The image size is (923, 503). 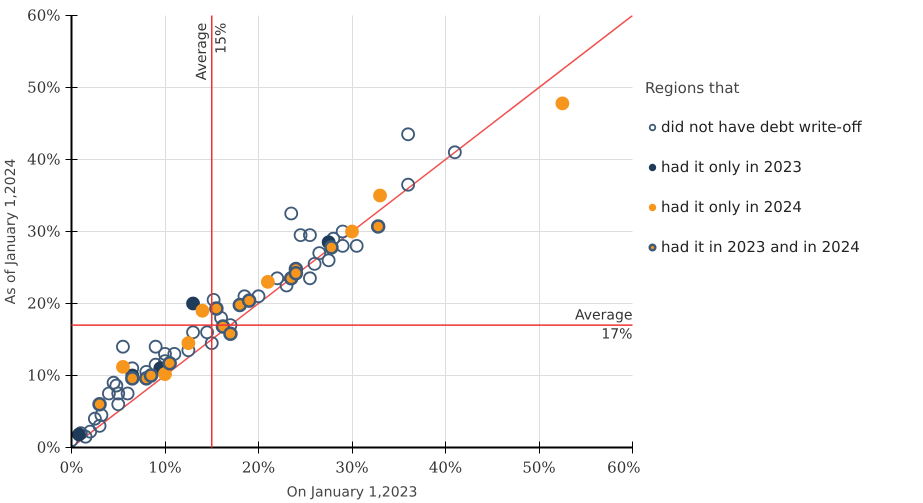 What do you see at coordinates (44, 15) in the screenshot?
I see `y-tick-label: 60%` at bounding box center [44, 15].